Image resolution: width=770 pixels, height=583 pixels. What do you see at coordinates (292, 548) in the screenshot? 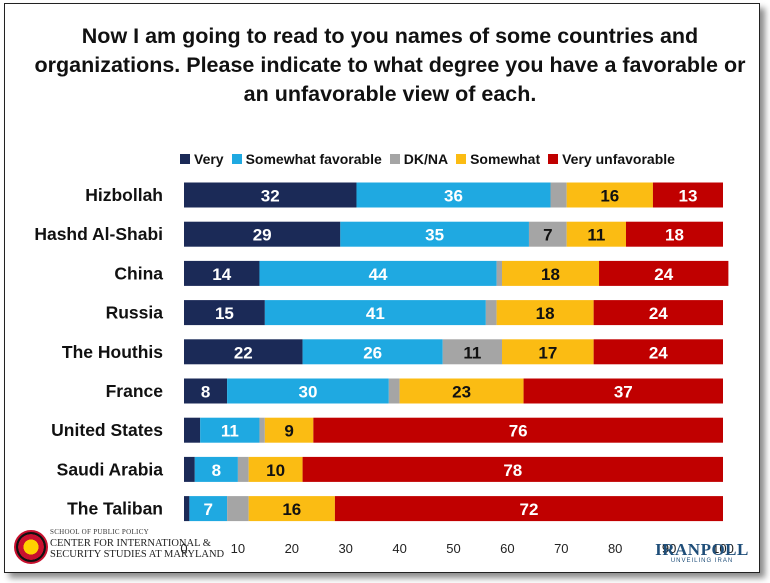
I see `x-tick-label: 20` at bounding box center [292, 548].